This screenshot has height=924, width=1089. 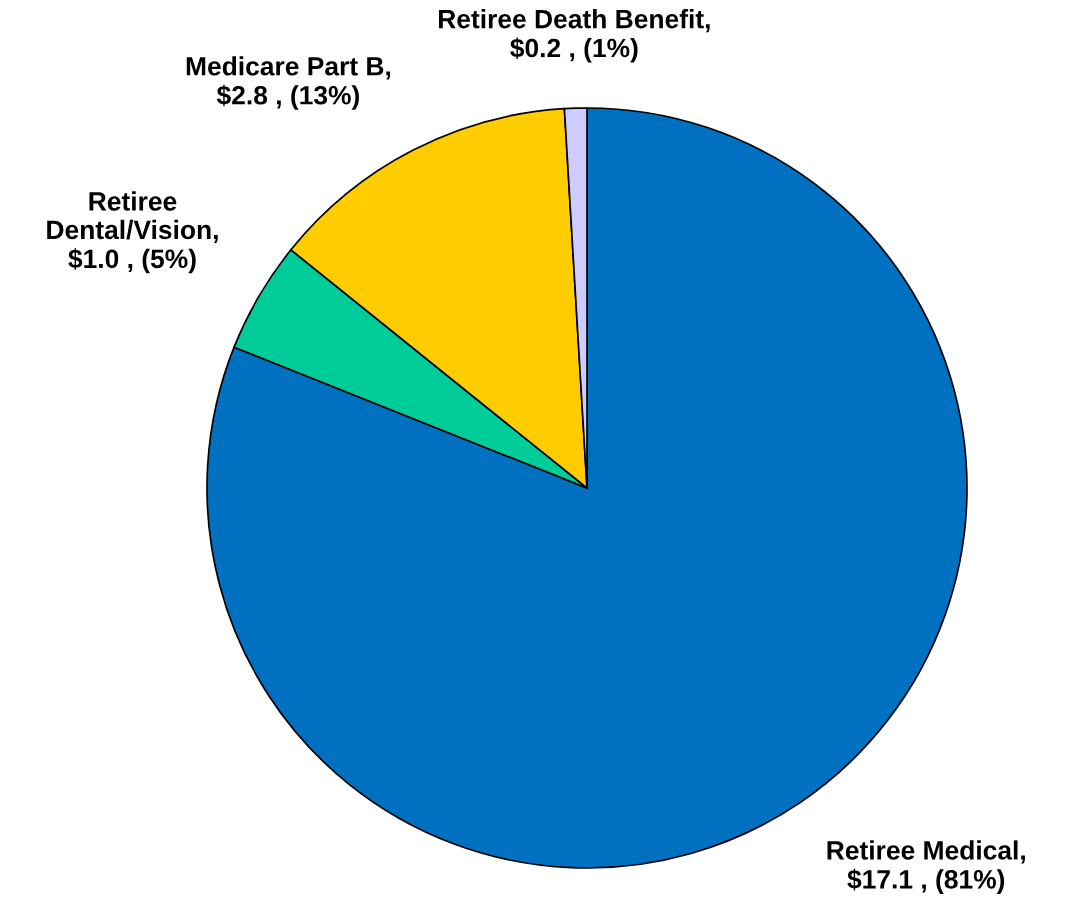 I want to click on slice-label: Retiree Dental/Vision, $1.0 , (5%), so click(x=132, y=232).